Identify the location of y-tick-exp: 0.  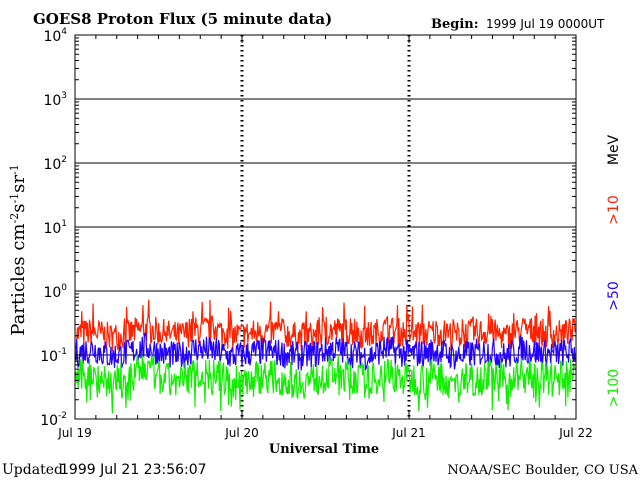
(64, 288).